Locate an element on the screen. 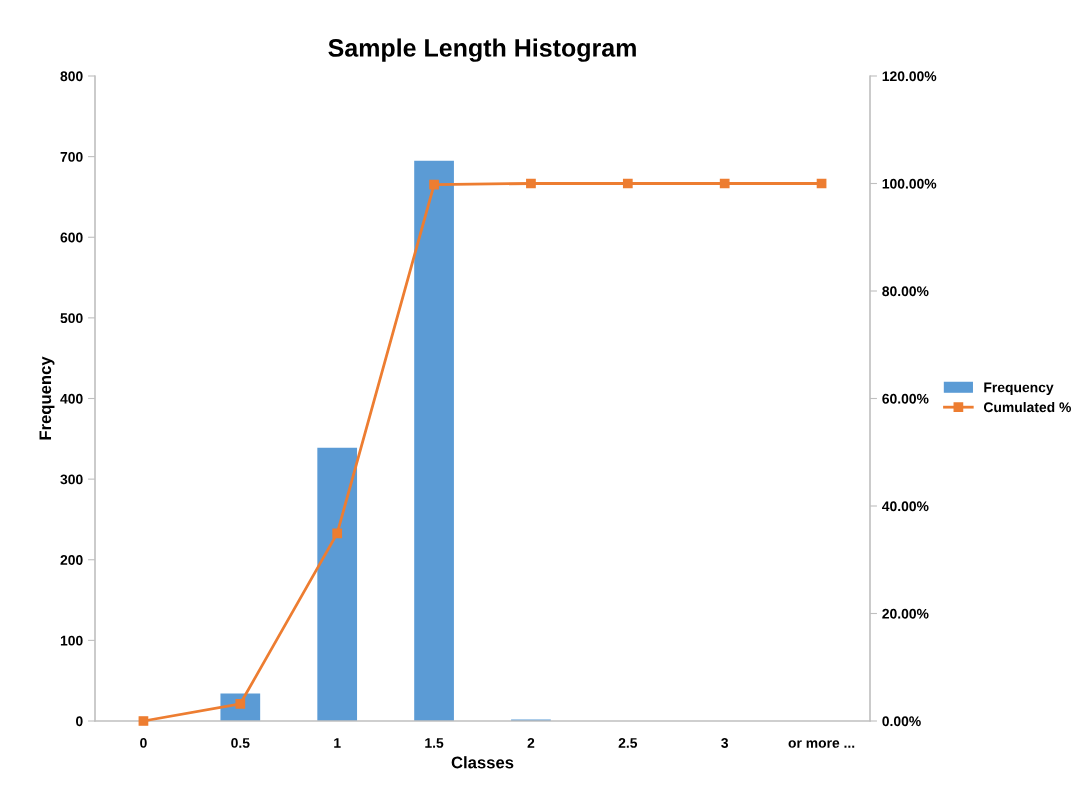 Image resolution: width=1091 pixels, height=794 pixels. x-tick-label: 1 is located at coordinates (337, 743).